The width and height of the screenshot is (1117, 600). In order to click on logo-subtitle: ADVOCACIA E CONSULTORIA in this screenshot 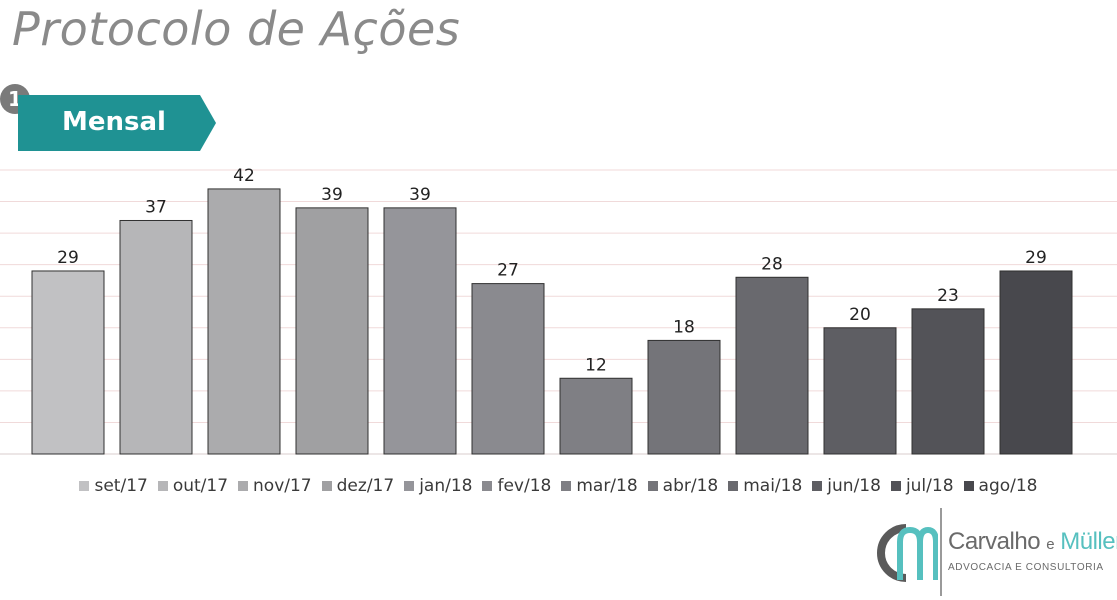, I will do `click(1026, 567)`.